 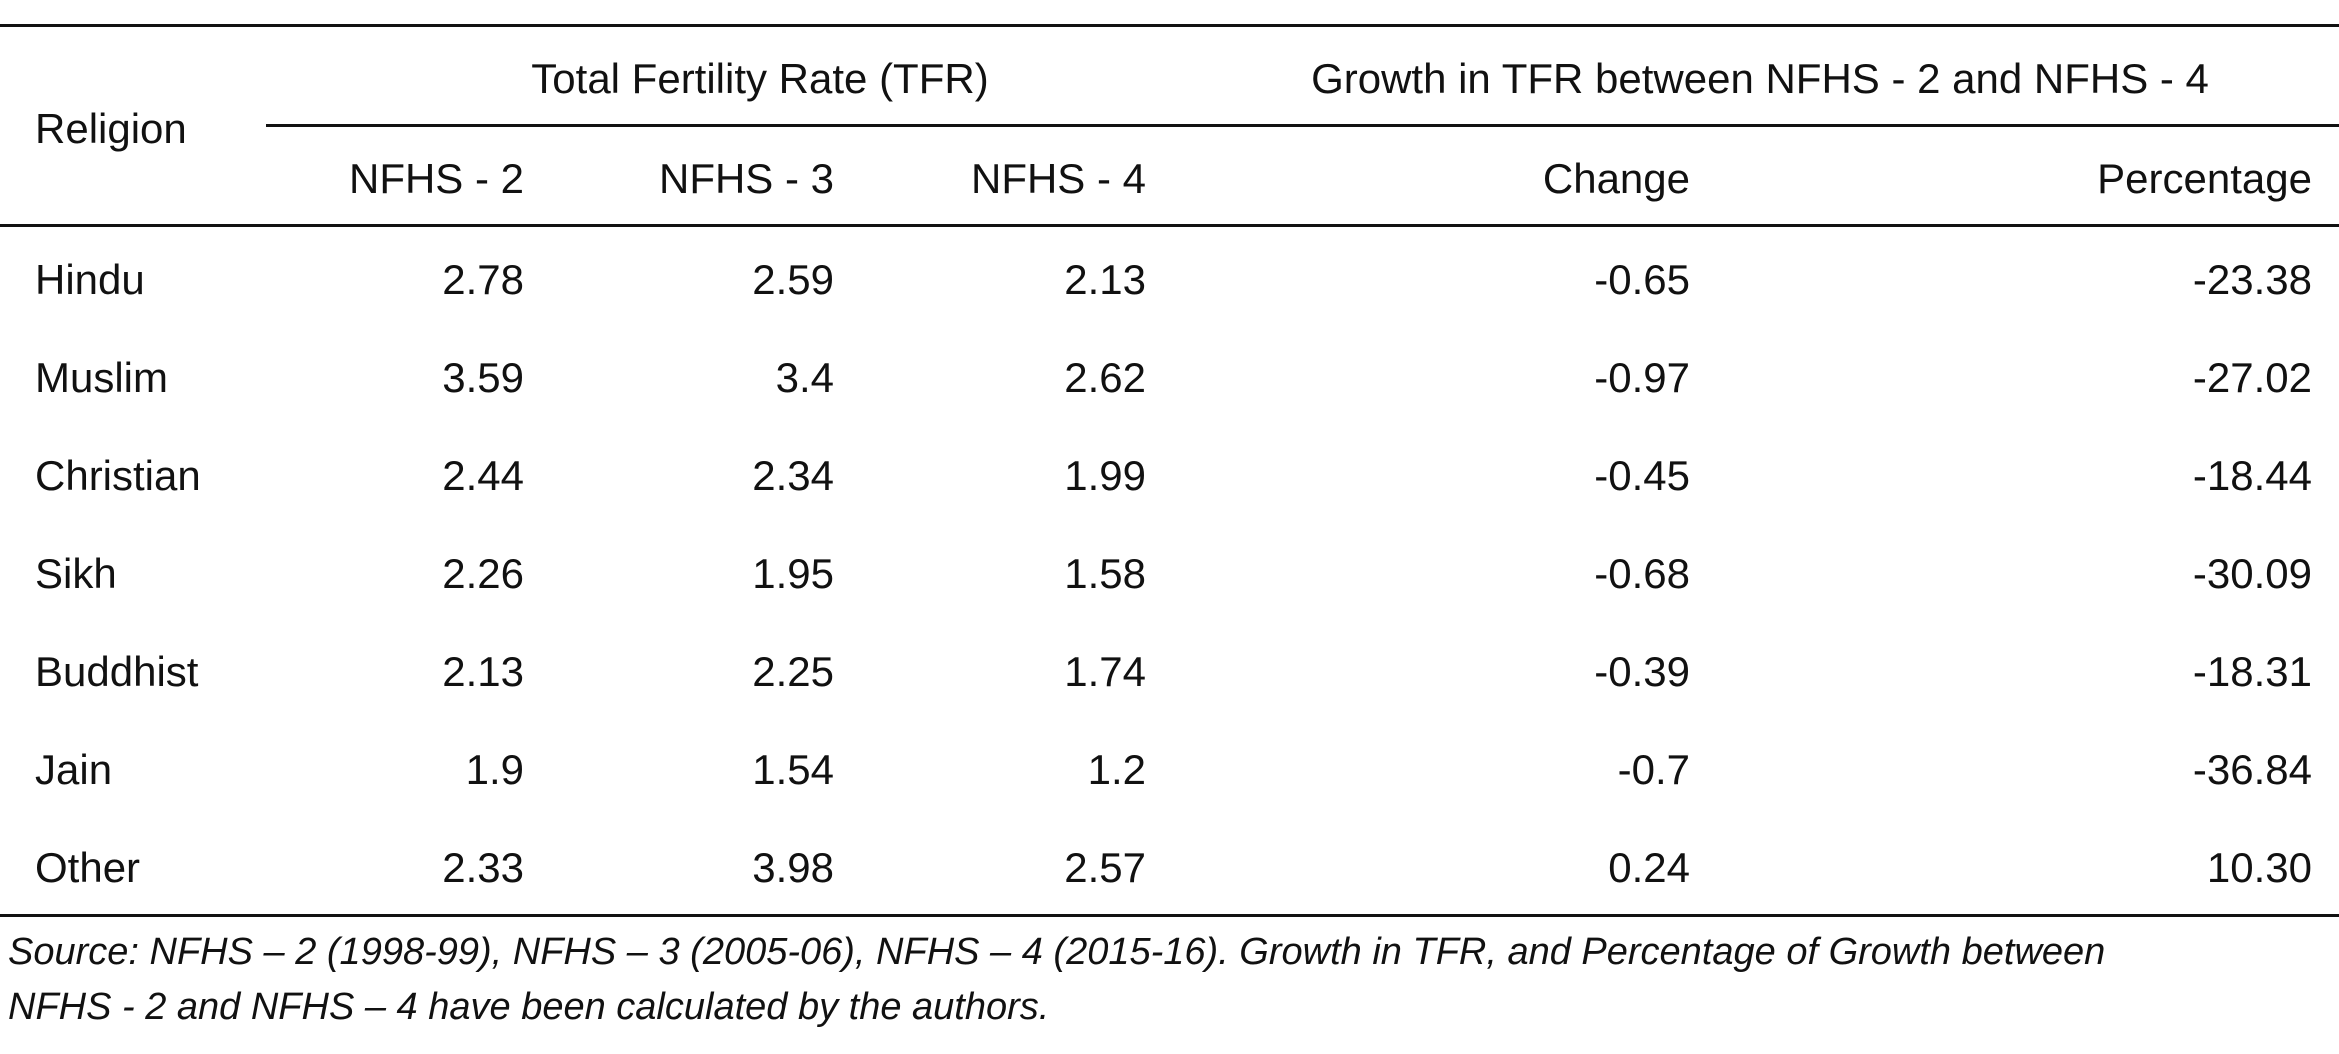 What do you see at coordinates (793, 671) in the screenshot?
I see `row-nfhs3: 2.25` at bounding box center [793, 671].